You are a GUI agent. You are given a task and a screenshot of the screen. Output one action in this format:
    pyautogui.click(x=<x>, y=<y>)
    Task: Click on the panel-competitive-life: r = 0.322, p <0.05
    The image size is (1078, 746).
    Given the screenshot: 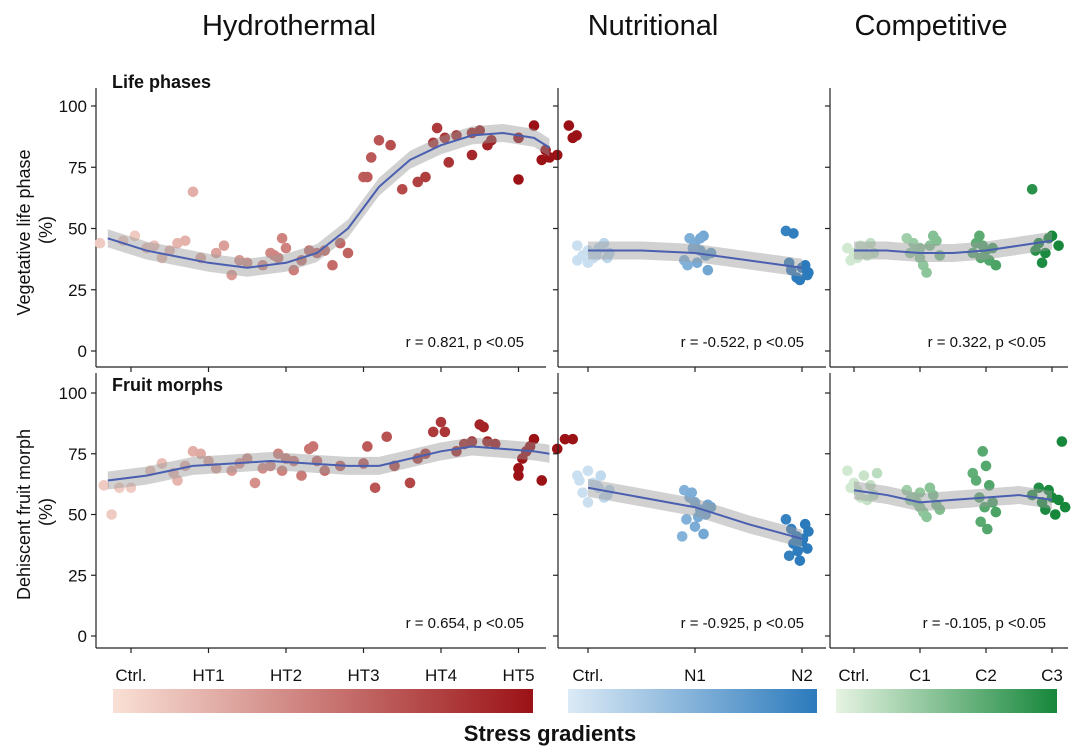 What is the action you would take?
    pyautogui.click(x=946, y=230)
    